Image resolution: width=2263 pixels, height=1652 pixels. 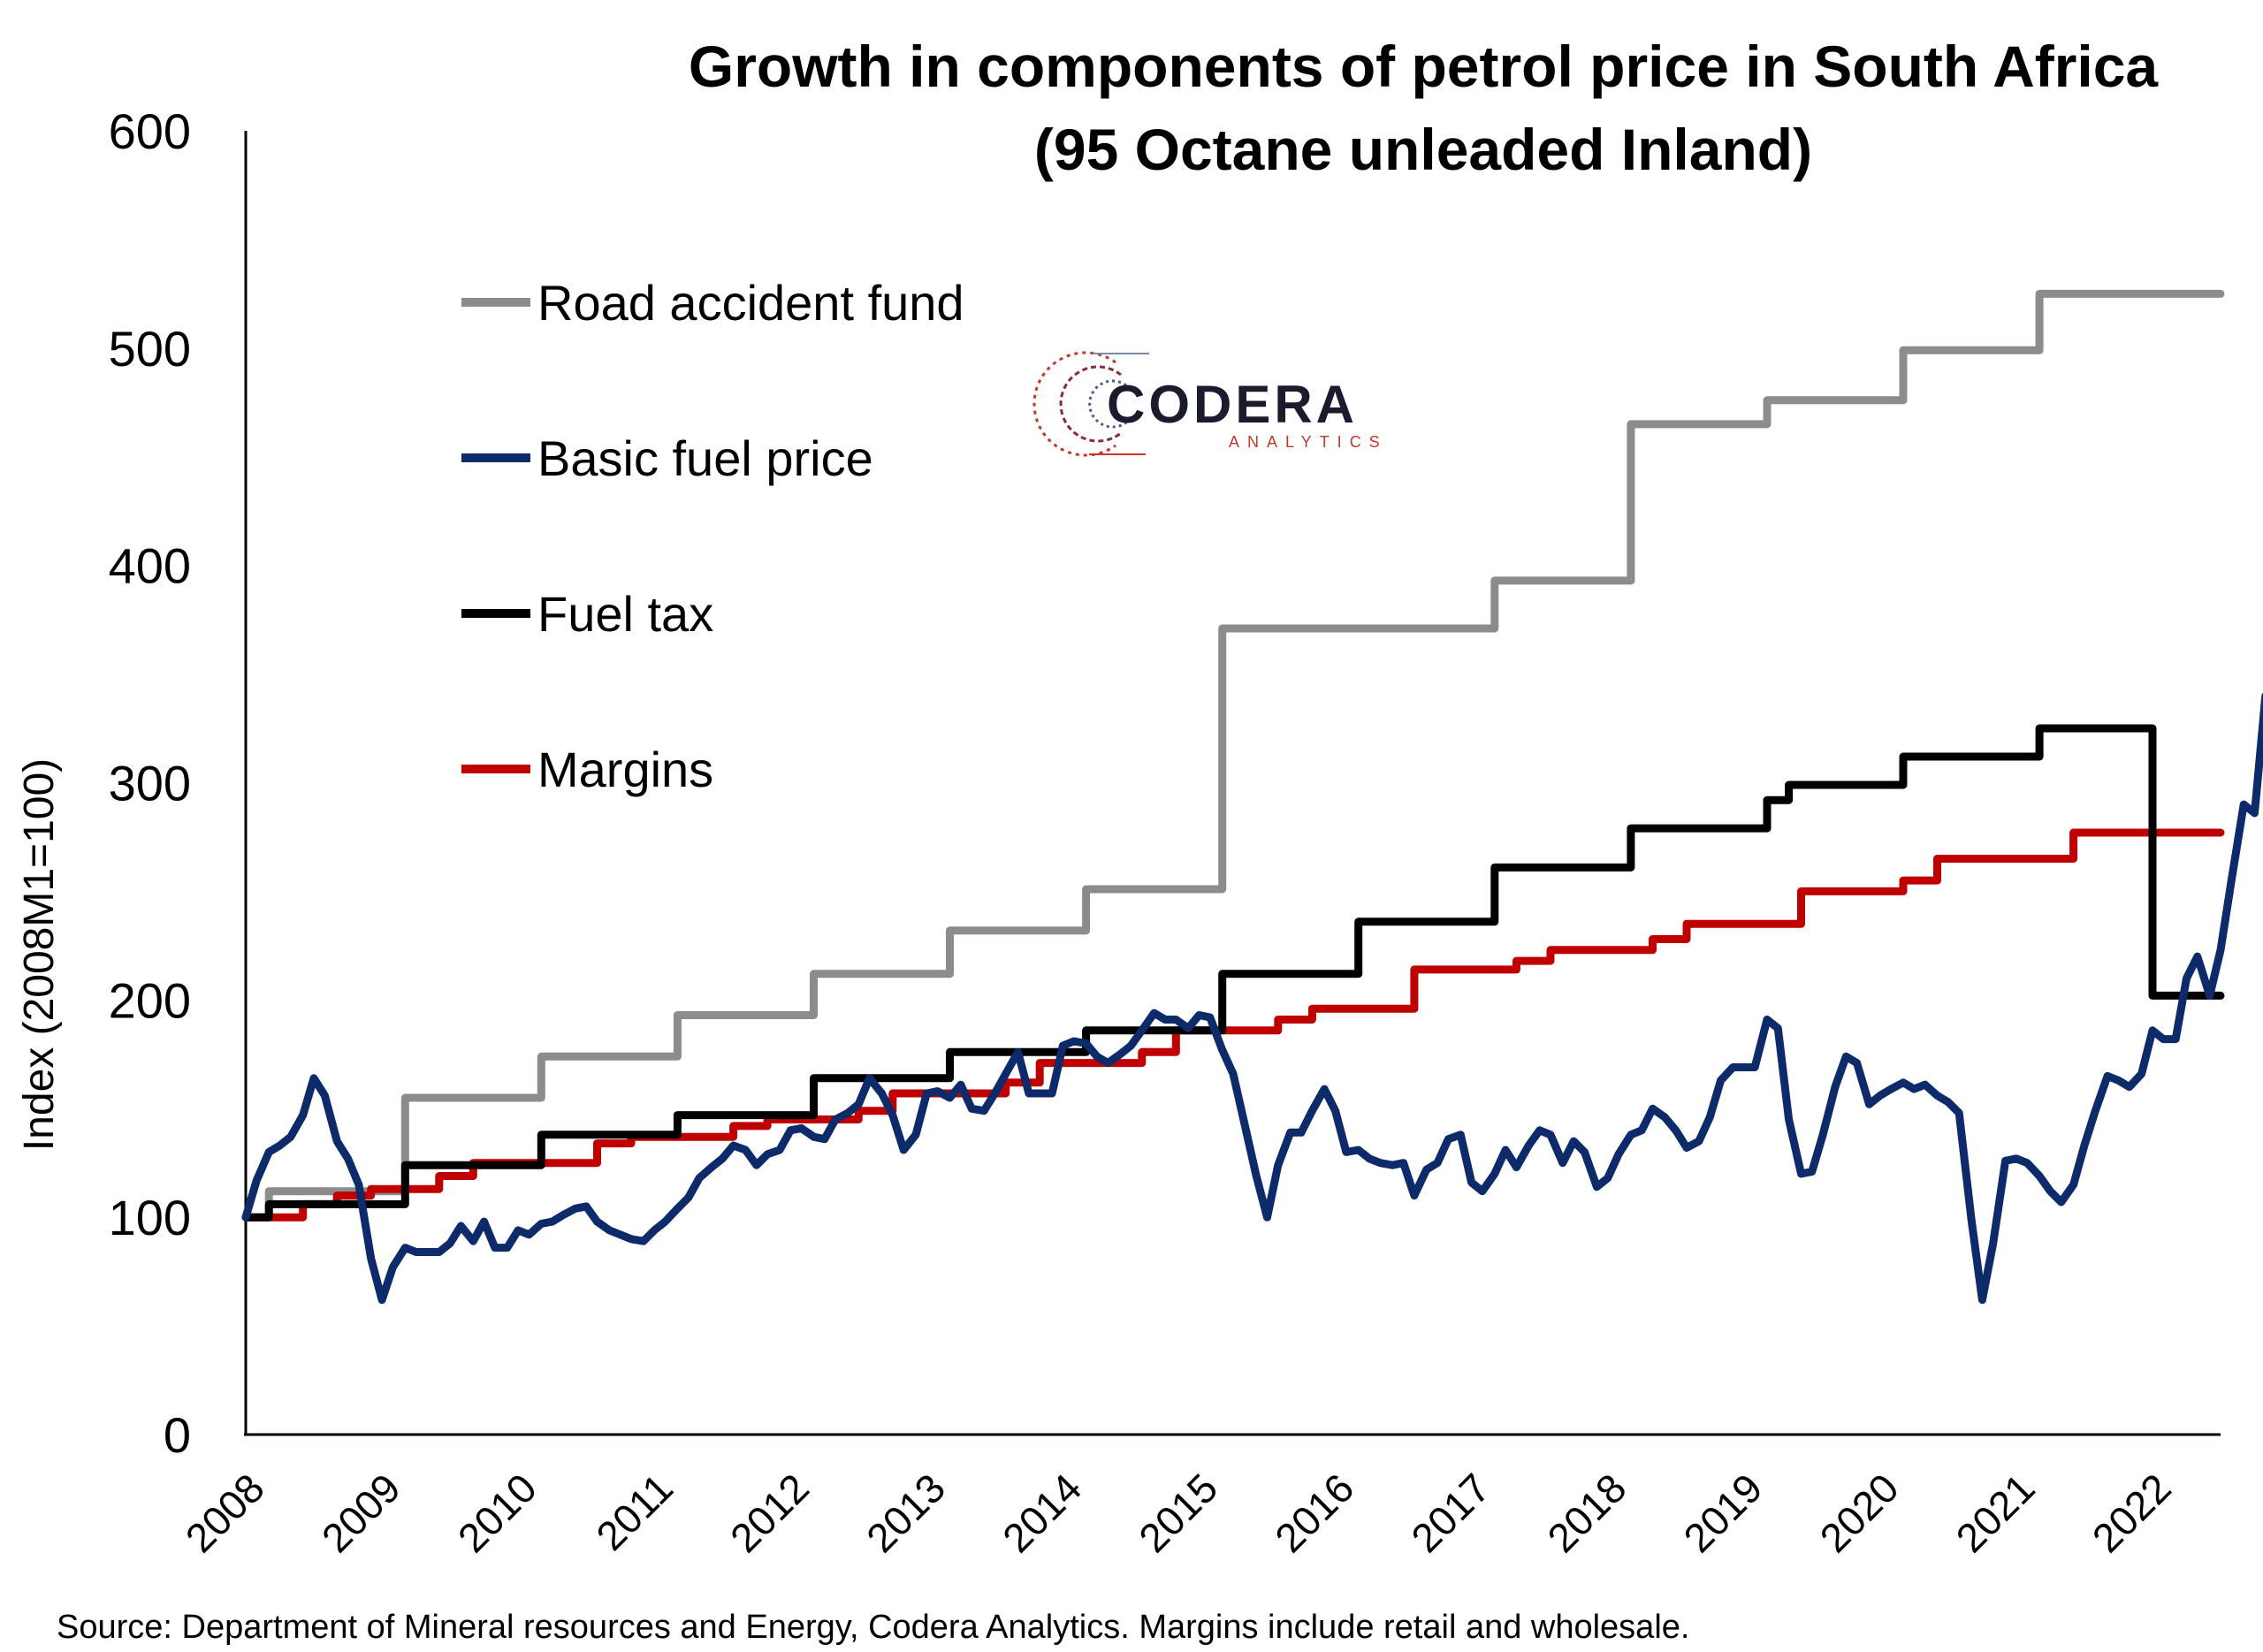 I want to click on x-tick-label: 2014, so click(x=1042, y=1513).